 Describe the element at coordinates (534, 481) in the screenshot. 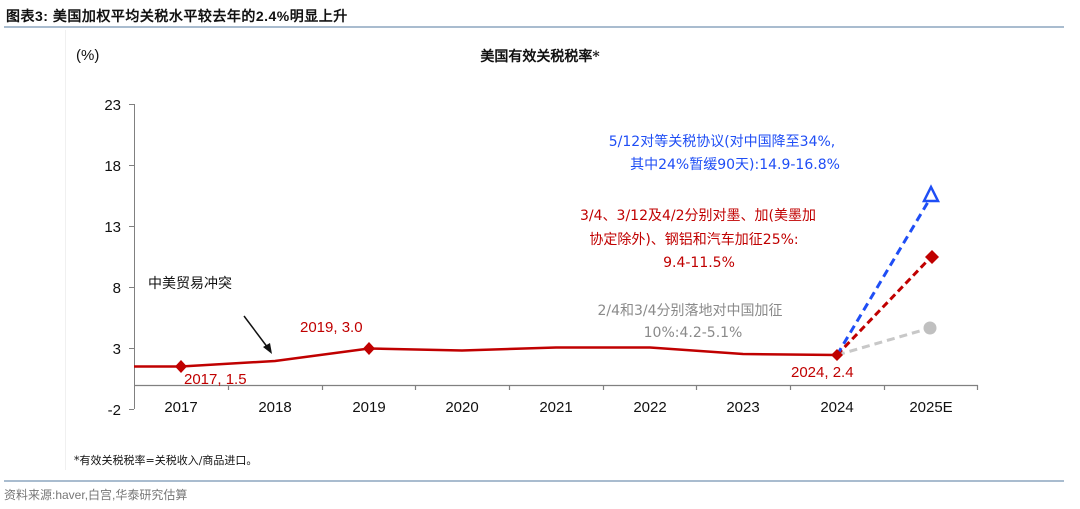

I see `bottom-rule` at that location.